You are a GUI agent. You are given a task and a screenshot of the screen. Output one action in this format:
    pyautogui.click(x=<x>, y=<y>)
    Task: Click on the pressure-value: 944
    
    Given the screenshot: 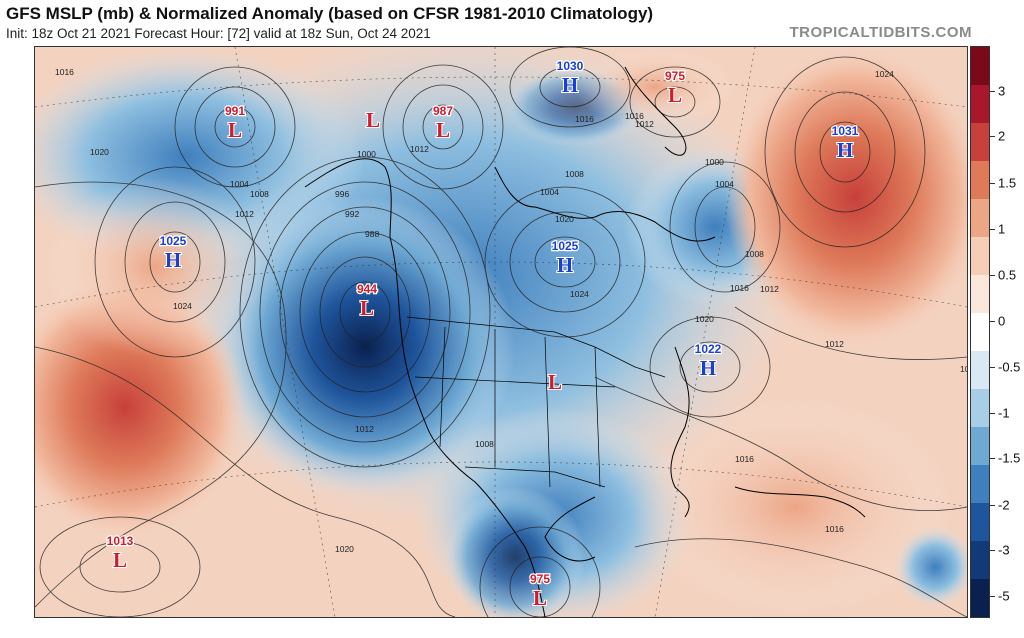 What is the action you would take?
    pyautogui.click(x=367, y=289)
    